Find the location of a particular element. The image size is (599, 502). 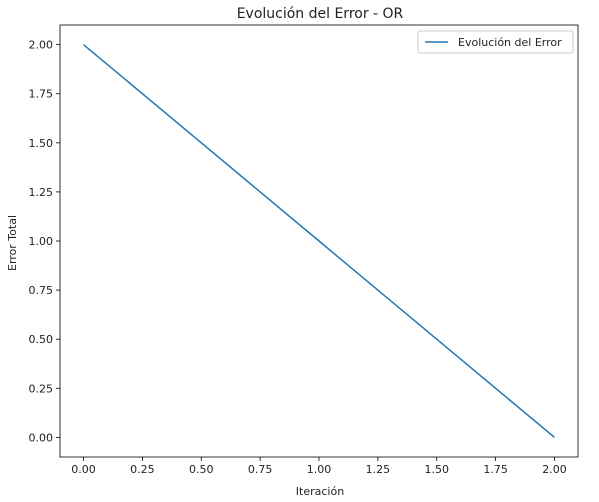

legend-box is located at coordinates (495, 42).